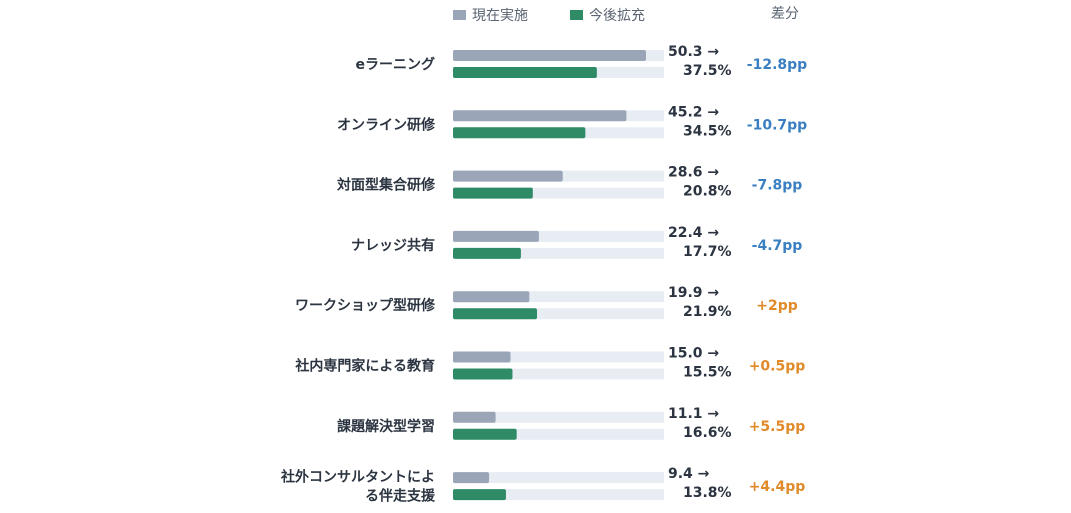 This screenshot has height=513, width=1071. I want to click on diff-label: -10.7pp, so click(777, 125).